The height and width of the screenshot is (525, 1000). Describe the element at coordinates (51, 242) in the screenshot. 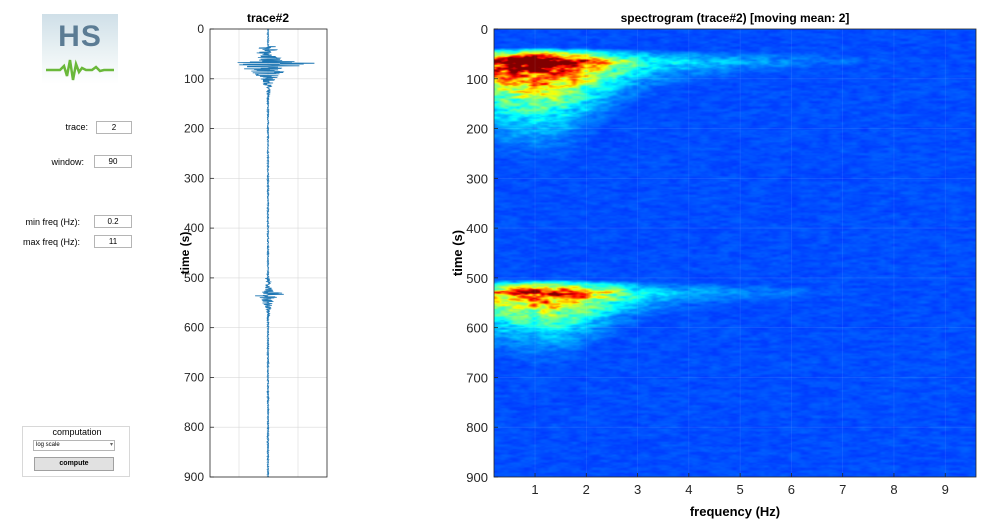

I see `max-freq-label: max freq (Hz):` at that location.